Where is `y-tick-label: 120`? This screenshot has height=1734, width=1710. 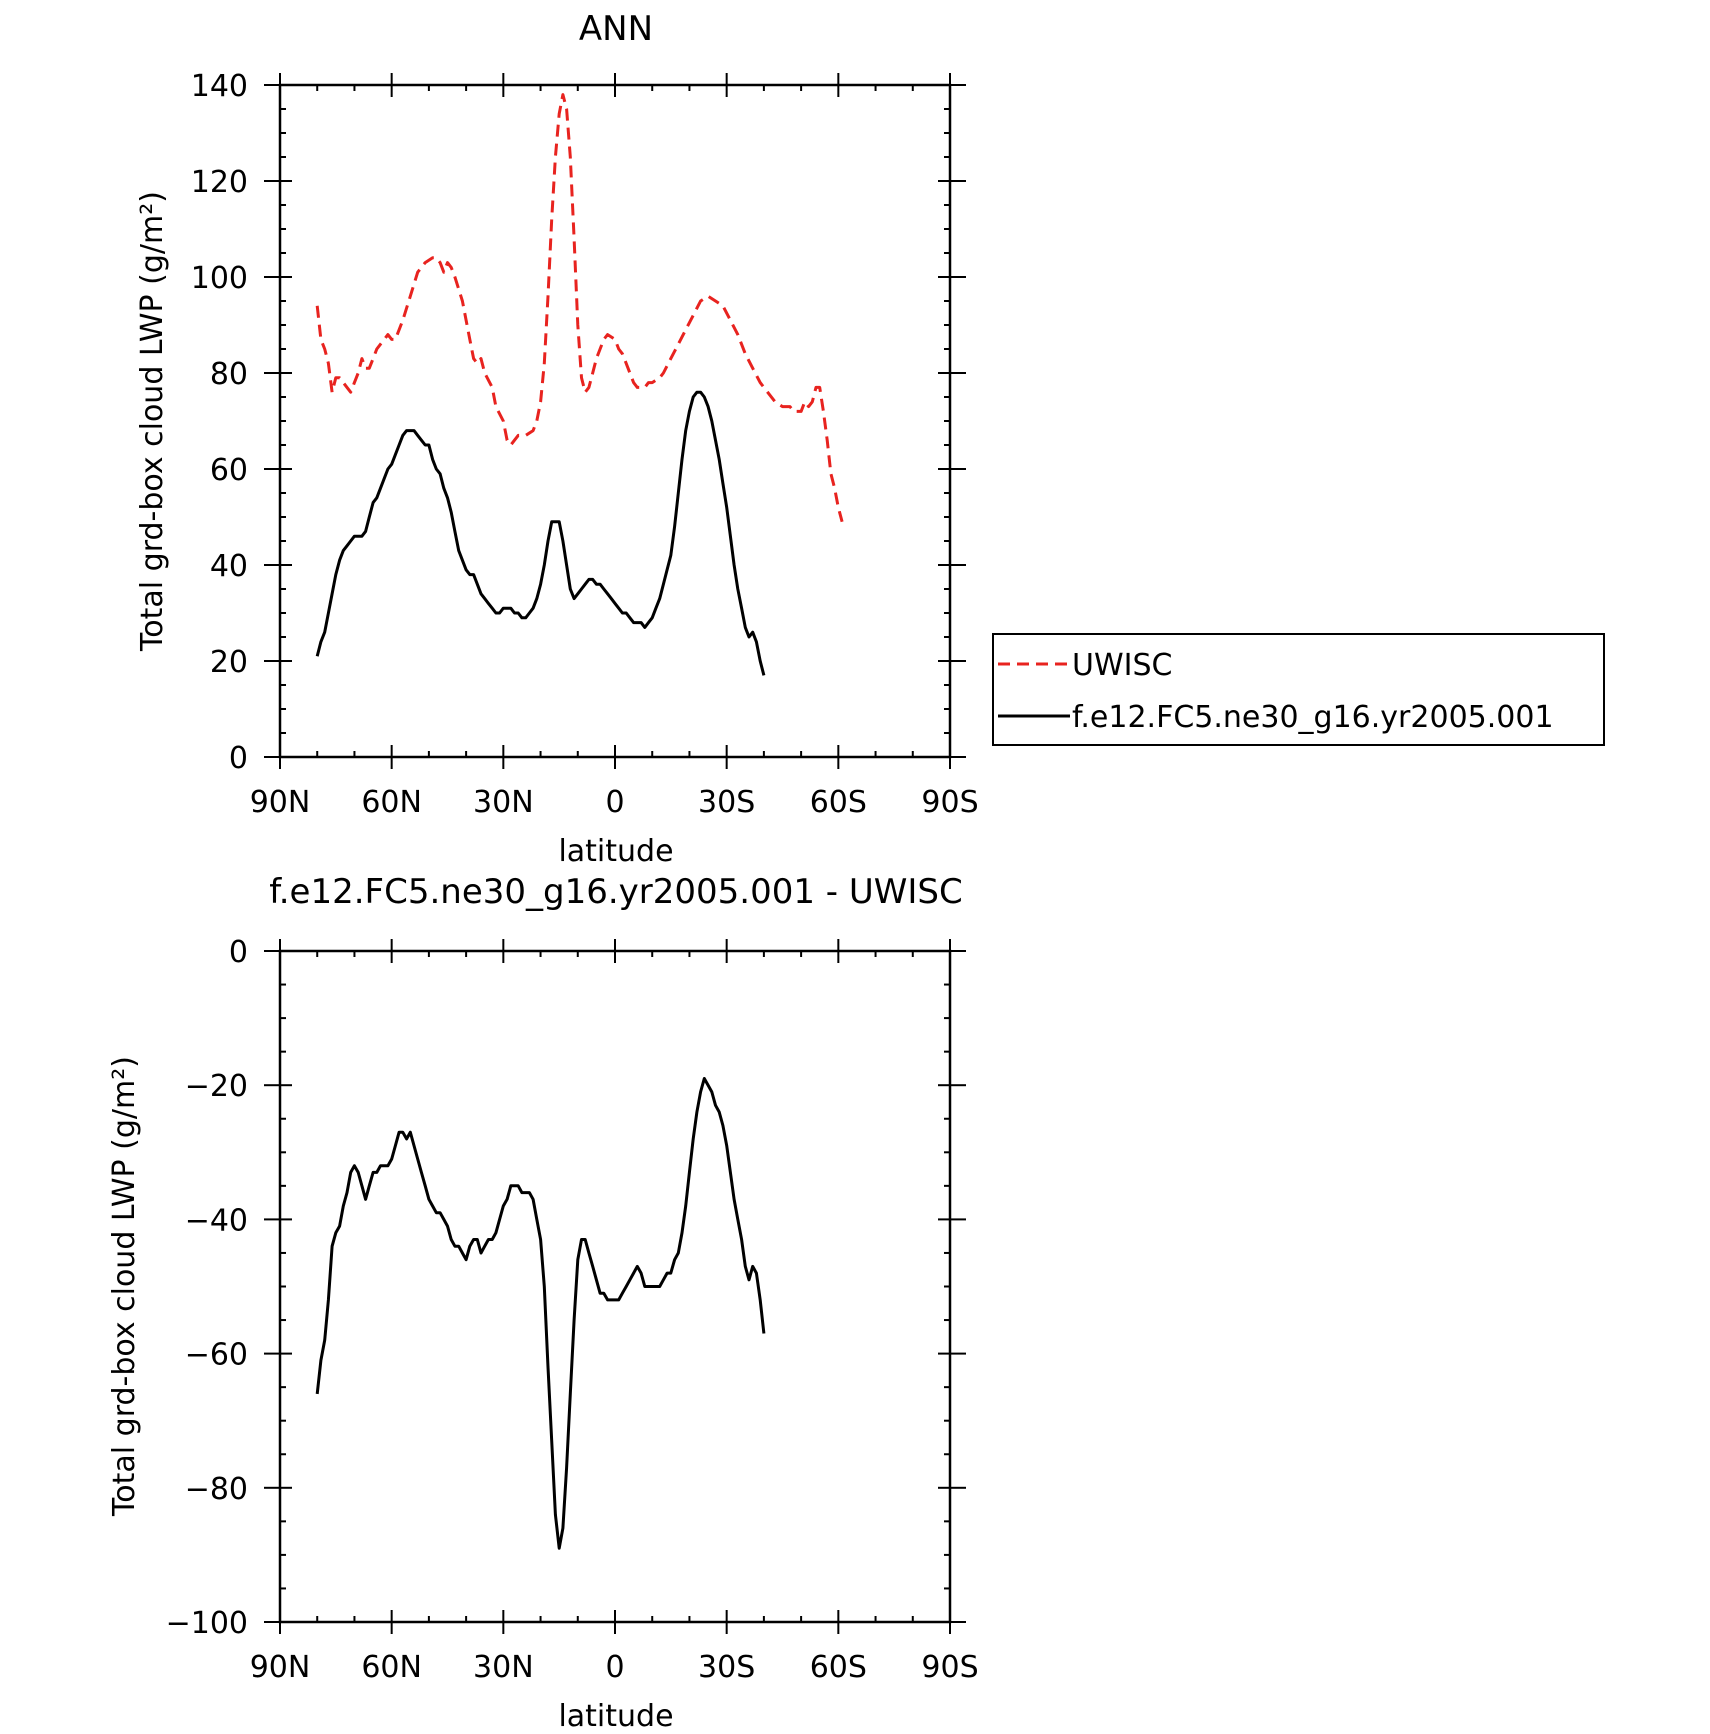 y-tick-label: 120 is located at coordinates (219, 182).